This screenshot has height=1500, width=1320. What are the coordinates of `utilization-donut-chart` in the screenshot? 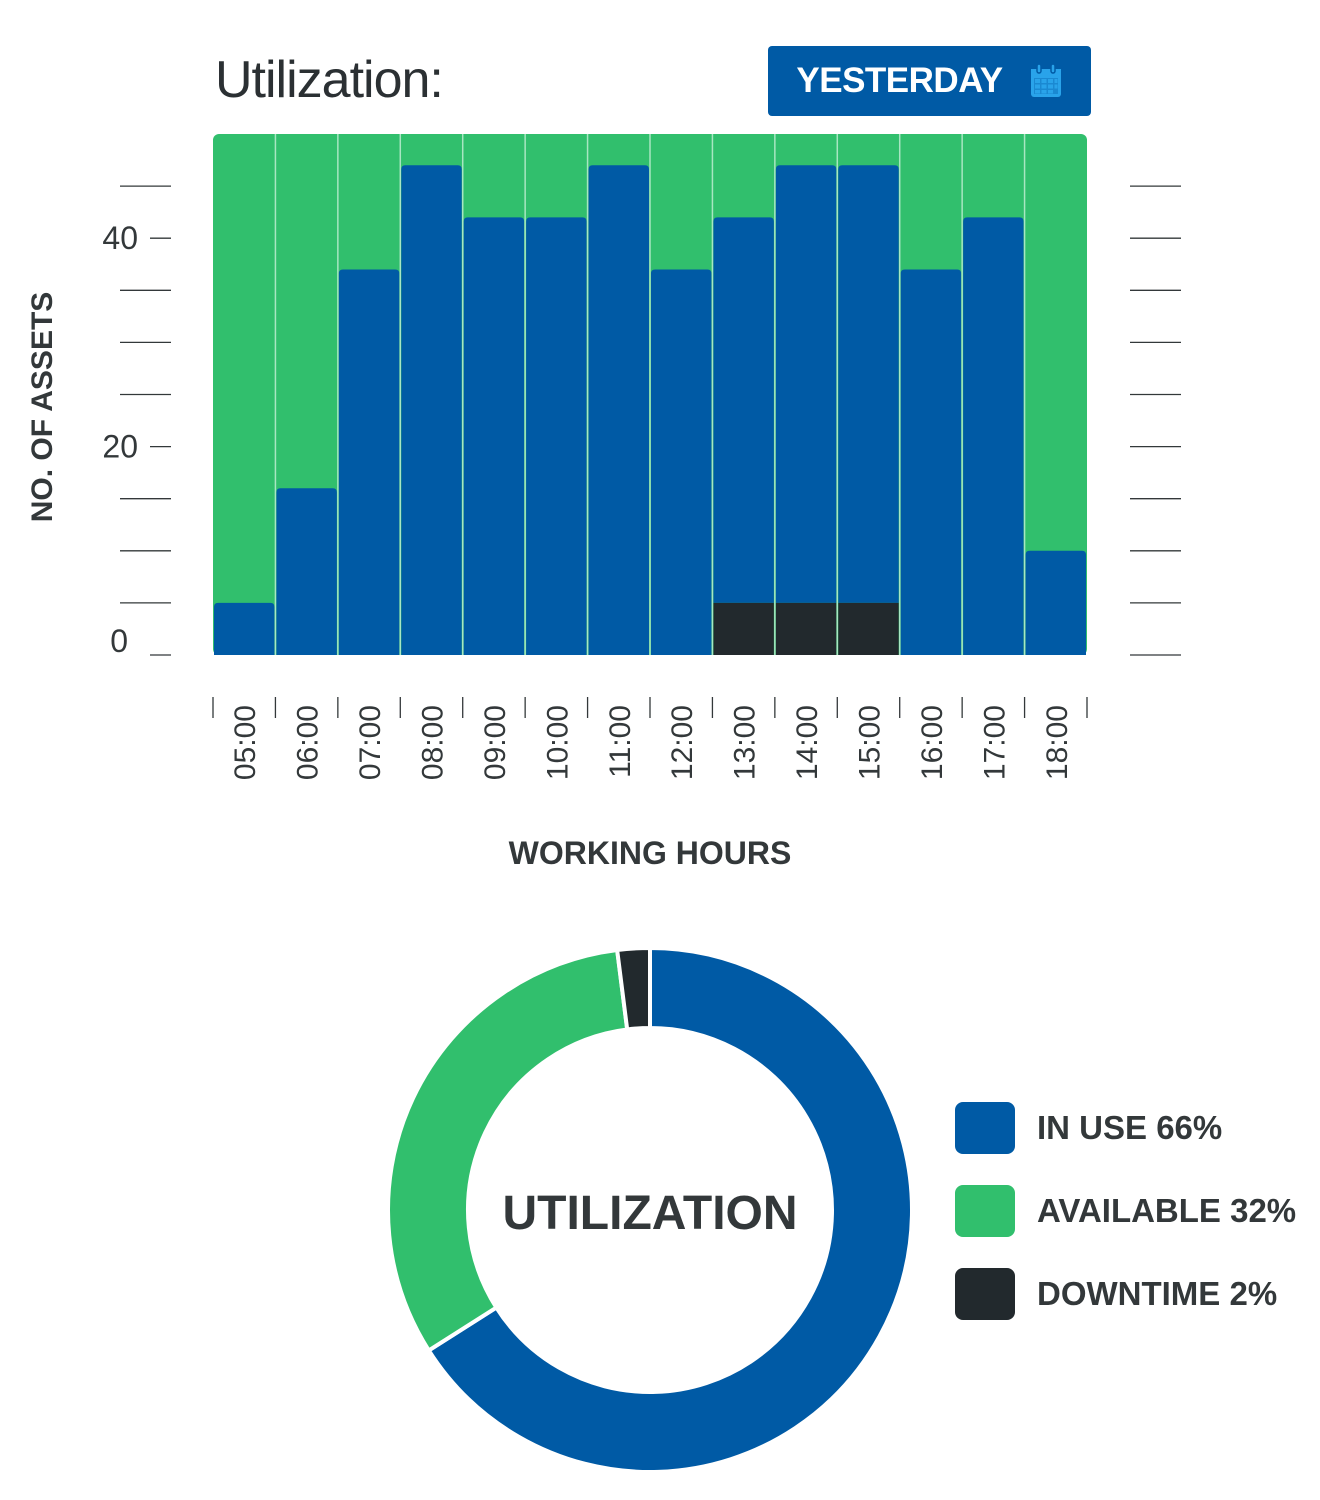 It's located at (650, 1210).